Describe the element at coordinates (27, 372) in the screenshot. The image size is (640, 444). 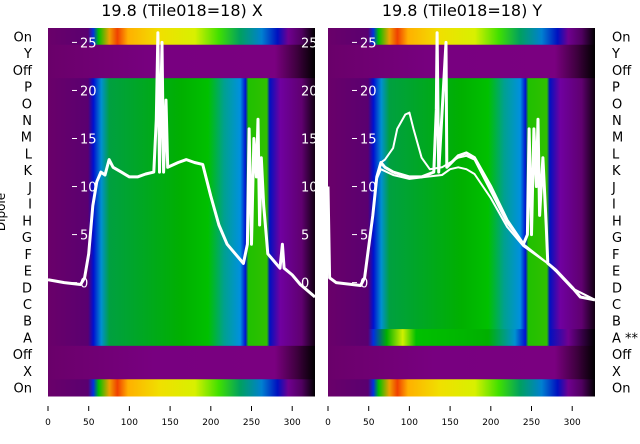
I see `row-label: X` at that location.